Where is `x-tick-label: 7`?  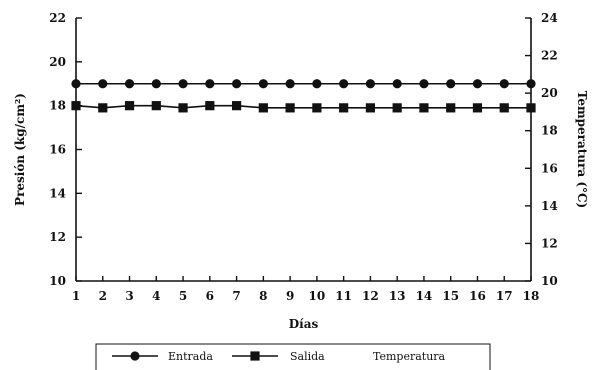
x-tick-label: 7 is located at coordinates (236, 296).